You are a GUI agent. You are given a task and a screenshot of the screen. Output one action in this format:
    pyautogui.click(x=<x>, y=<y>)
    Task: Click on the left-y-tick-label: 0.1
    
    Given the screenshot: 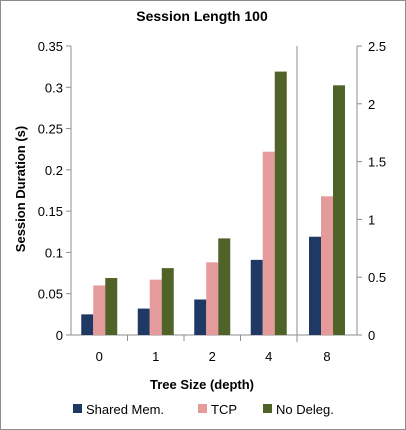 What is the action you would take?
    pyautogui.click(x=54, y=252)
    